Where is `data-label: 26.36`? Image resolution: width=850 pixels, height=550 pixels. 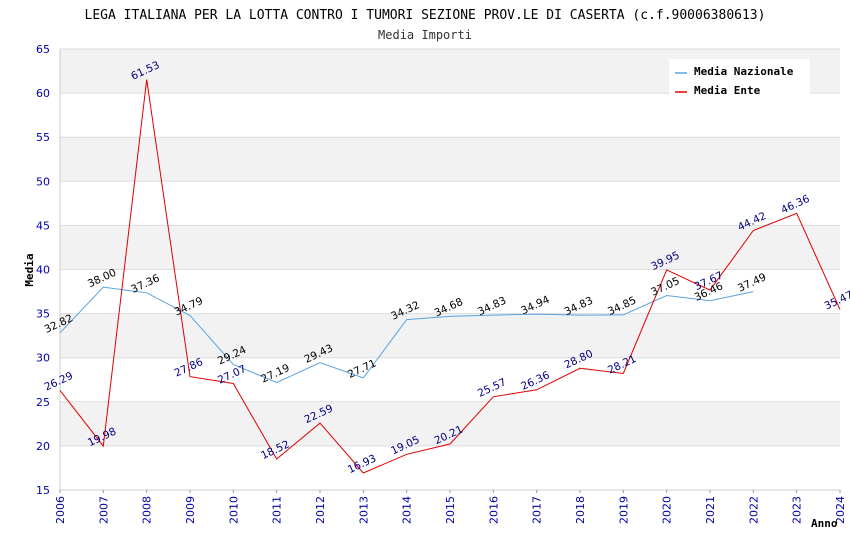 data-label: 26.36 is located at coordinates (535, 381).